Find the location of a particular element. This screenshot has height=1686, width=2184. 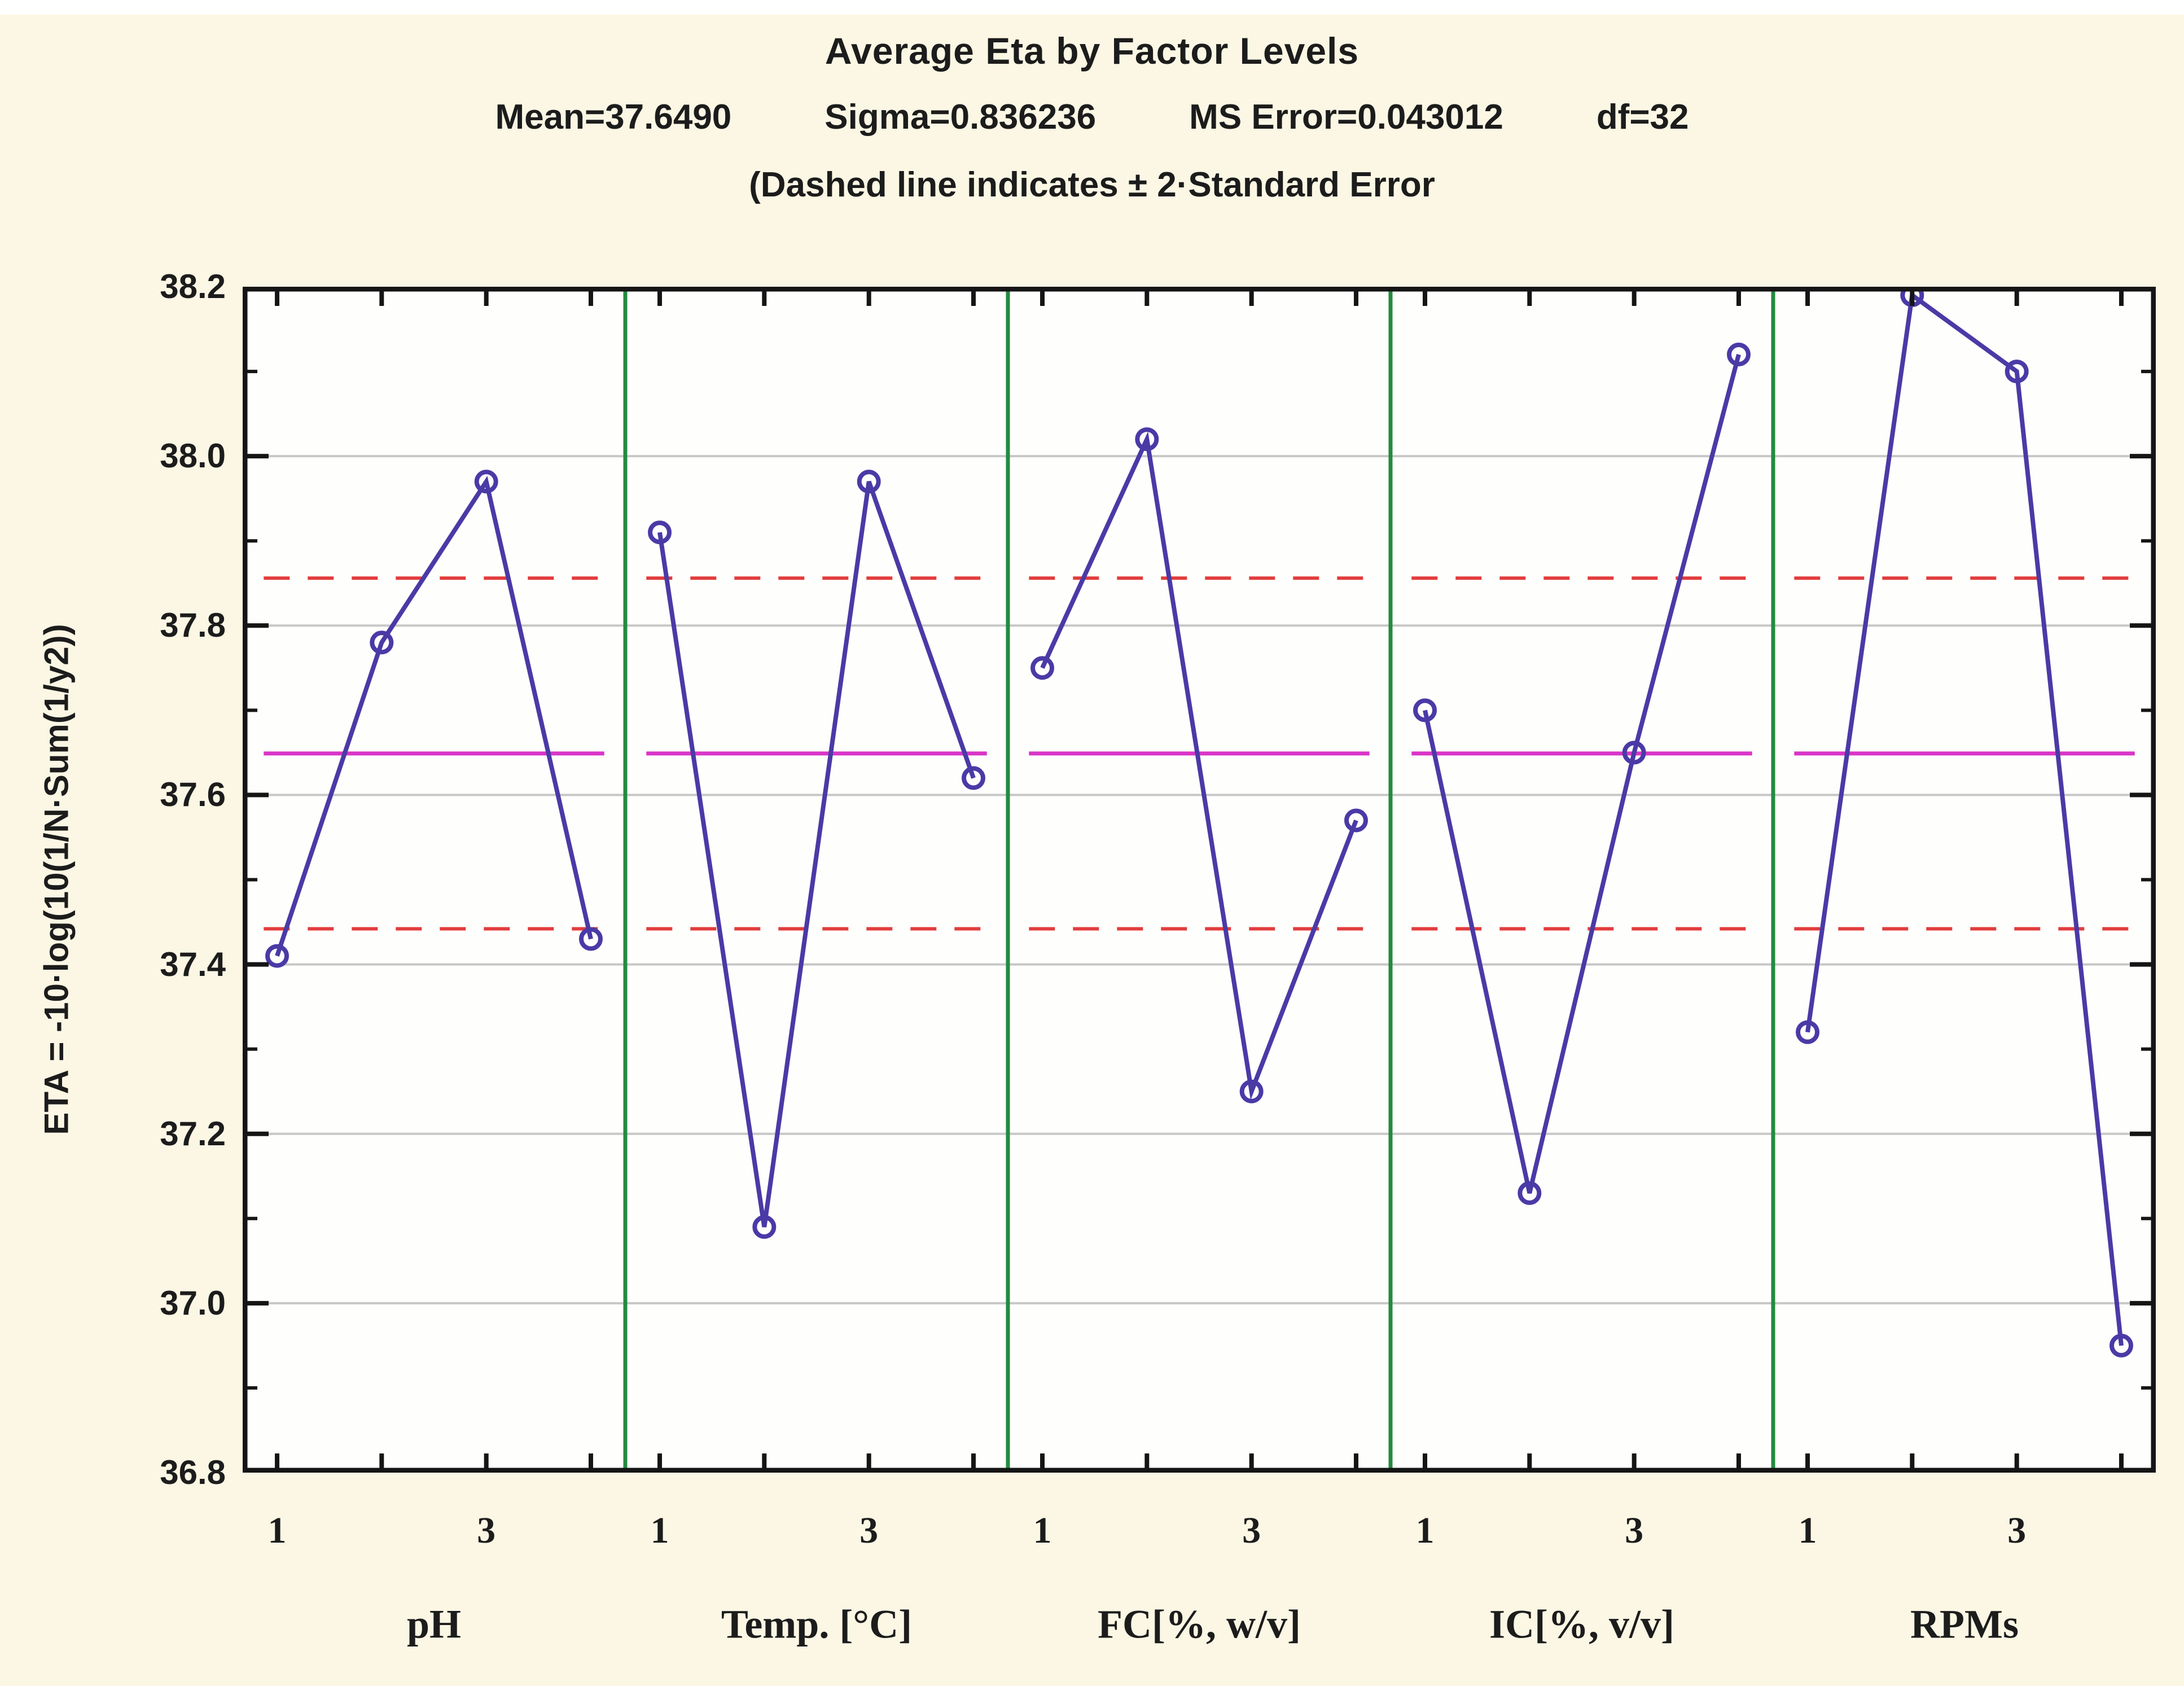

chart-title: Average Eta by Factor Levels is located at coordinates (1092, 51).